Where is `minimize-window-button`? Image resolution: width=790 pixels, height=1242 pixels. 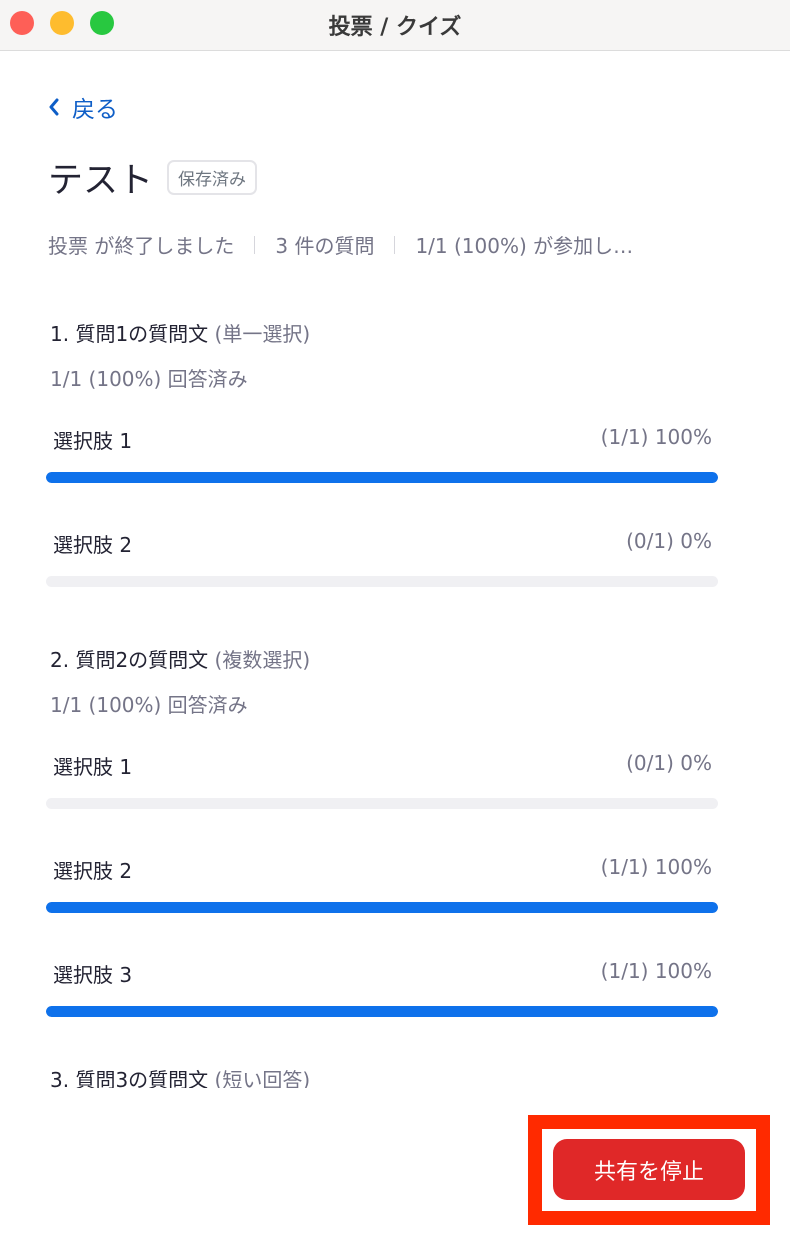
minimize-window-button is located at coordinates (62, 23).